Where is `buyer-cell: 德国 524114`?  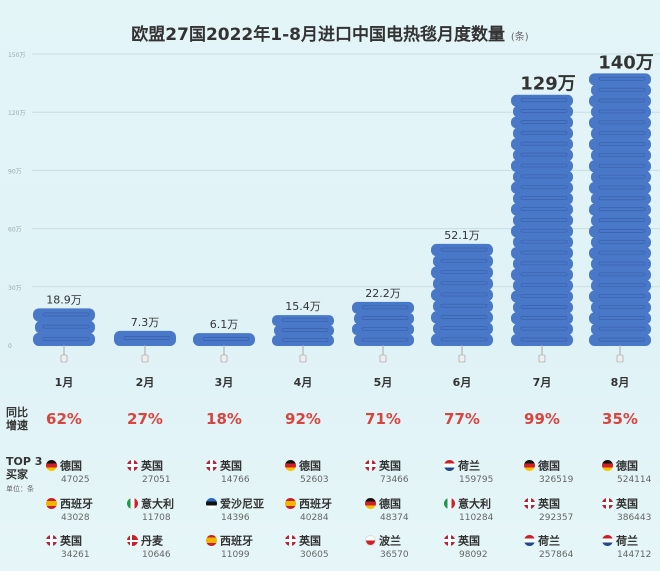 buyer-cell: 德国 524114 is located at coordinates (631, 470).